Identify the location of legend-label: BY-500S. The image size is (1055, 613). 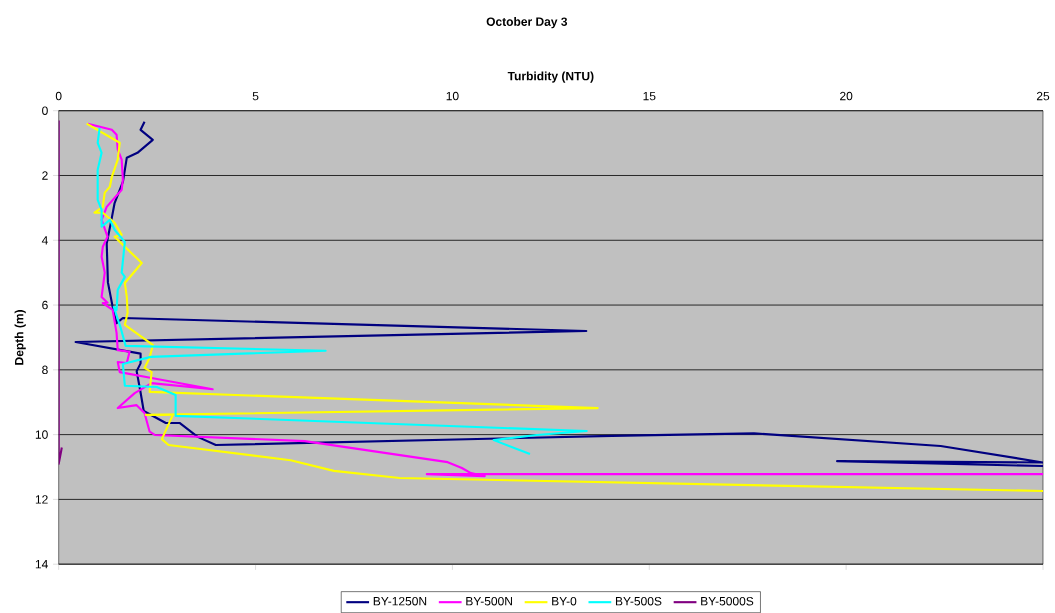
(638, 601).